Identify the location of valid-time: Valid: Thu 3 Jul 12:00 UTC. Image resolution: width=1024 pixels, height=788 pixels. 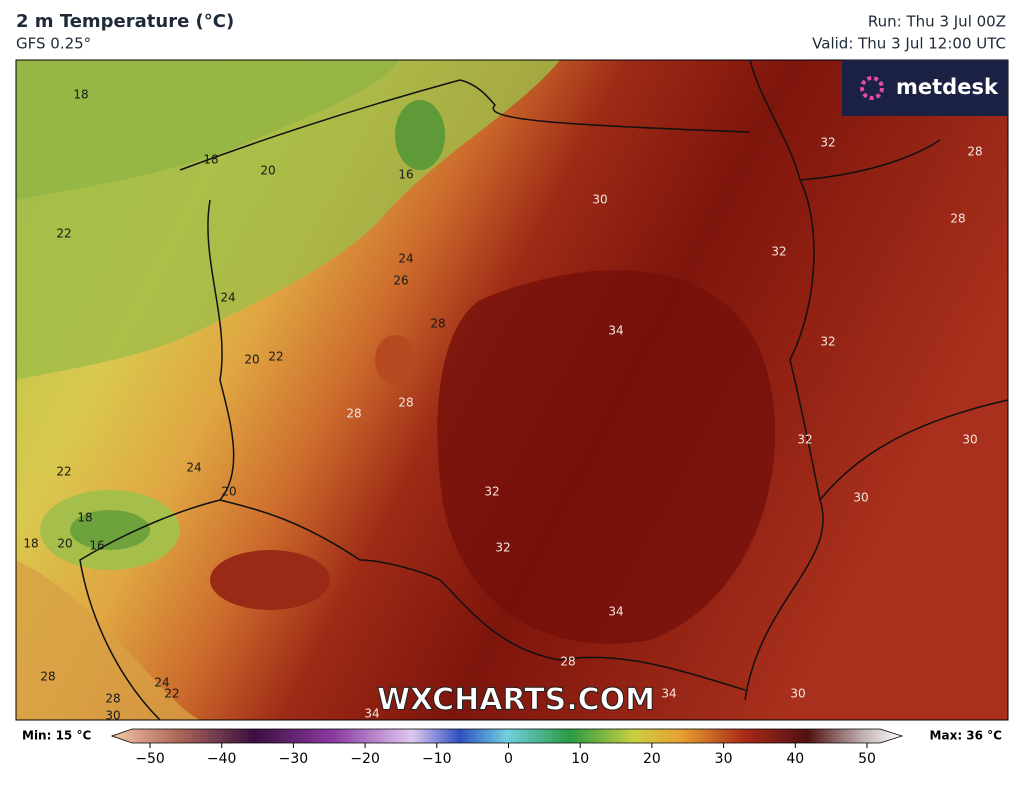
(909, 44).